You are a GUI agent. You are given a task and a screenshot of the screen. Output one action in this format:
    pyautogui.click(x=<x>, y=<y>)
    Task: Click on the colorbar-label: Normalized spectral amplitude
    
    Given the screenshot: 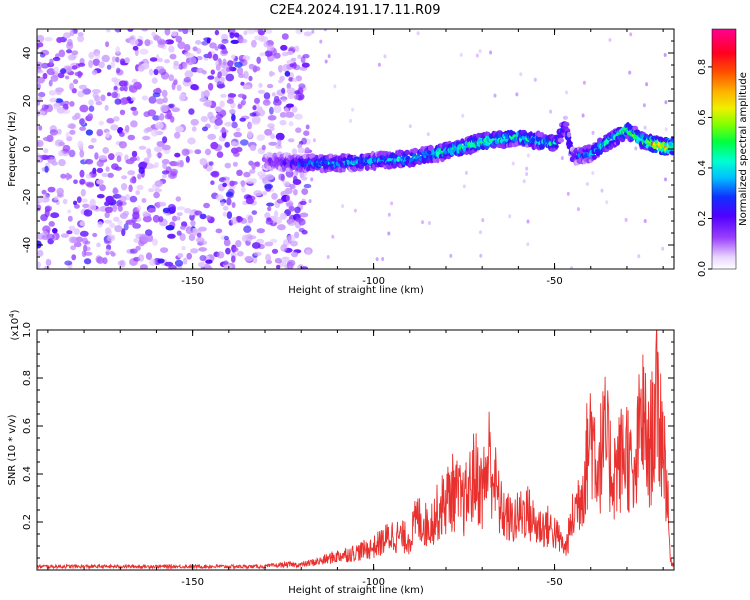 What is the action you would take?
    pyautogui.click(x=743, y=149)
    